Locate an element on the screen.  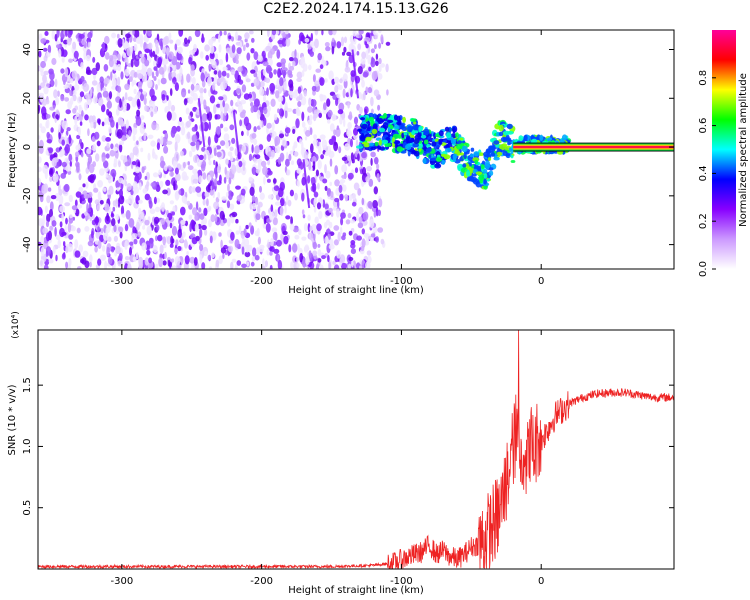
spectrogram-ytick-label: 0 is located at coordinates (27, 147).